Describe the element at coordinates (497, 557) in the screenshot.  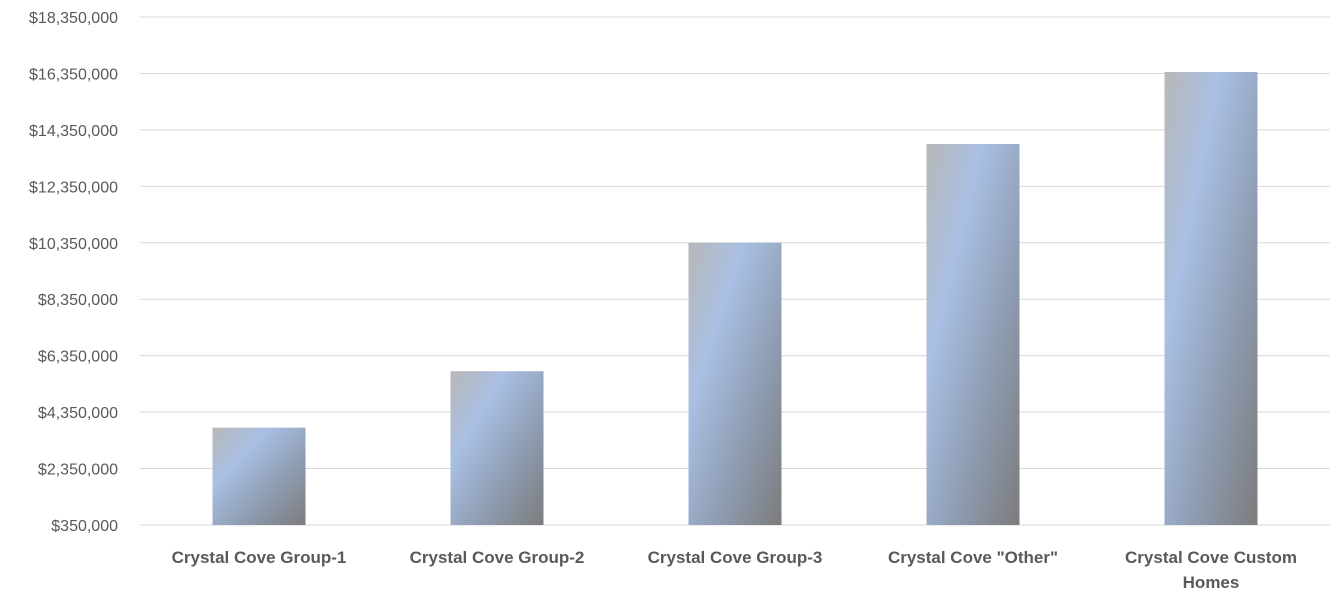
I see `x-category-label: Crystal Cove Group-2` at that location.